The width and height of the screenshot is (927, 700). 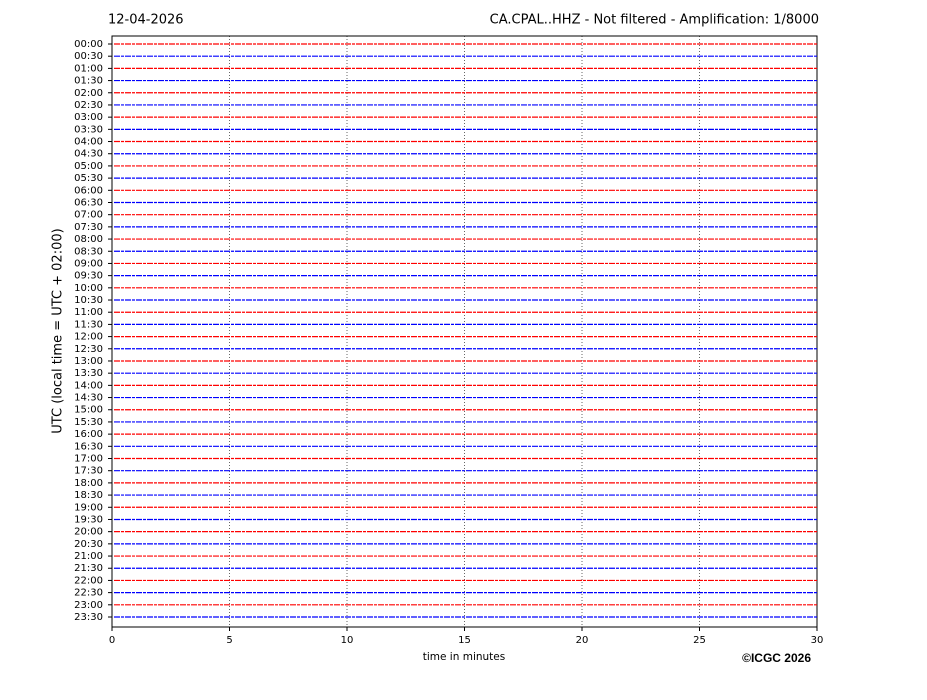 What do you see at coordinates (88, 593) in the screenshot?
I see `y-tick-label: 22:30` at bounding box center [88, 593].